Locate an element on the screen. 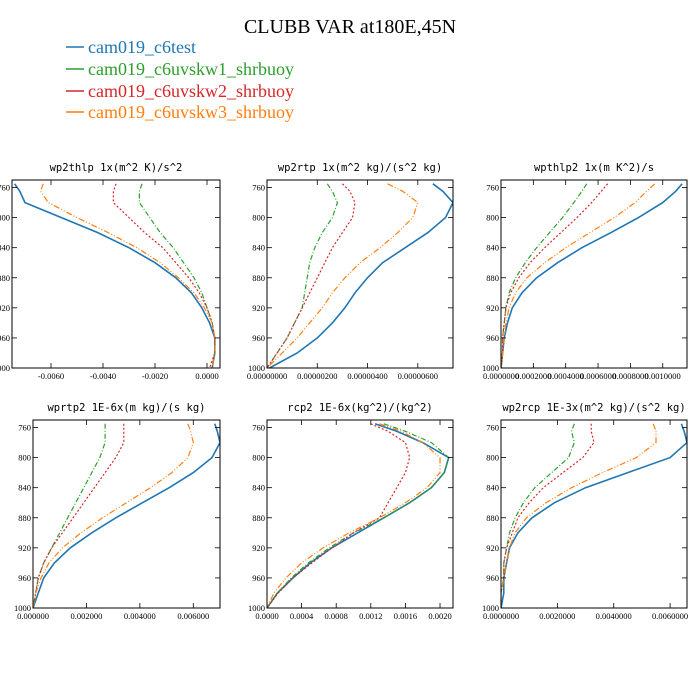 This screenshot has width=700, height=700. panel-title: wp2thlp 1x(m^2 K)/s^2 is located at coordinates (116, 168).